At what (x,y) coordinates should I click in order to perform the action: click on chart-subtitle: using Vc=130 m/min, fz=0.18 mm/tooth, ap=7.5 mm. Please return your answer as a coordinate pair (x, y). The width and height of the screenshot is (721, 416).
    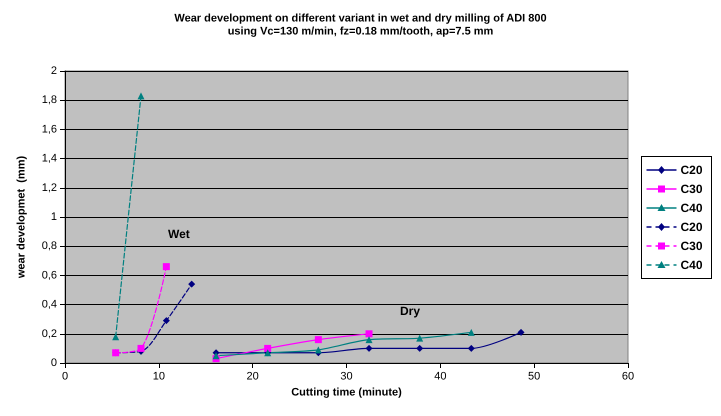
    Looking at the image, I should click on (361, 32).